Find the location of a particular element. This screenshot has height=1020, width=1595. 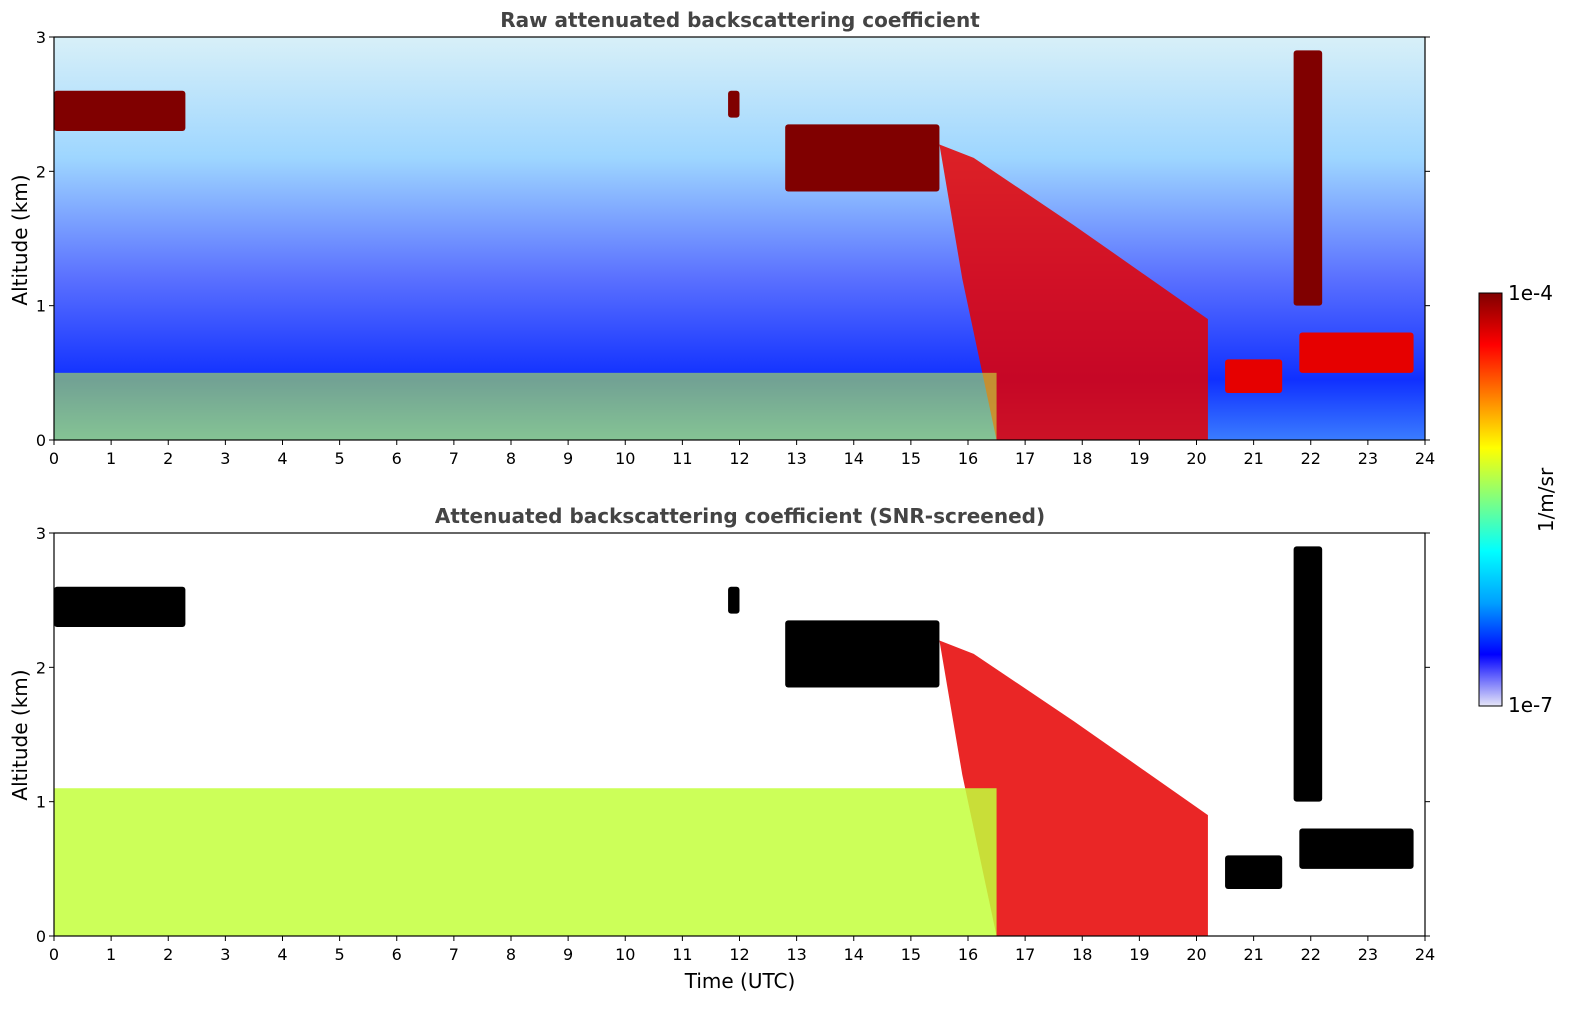

panel-2-y-axis-label: Altitude (km) is located at coordinates (20, 734).